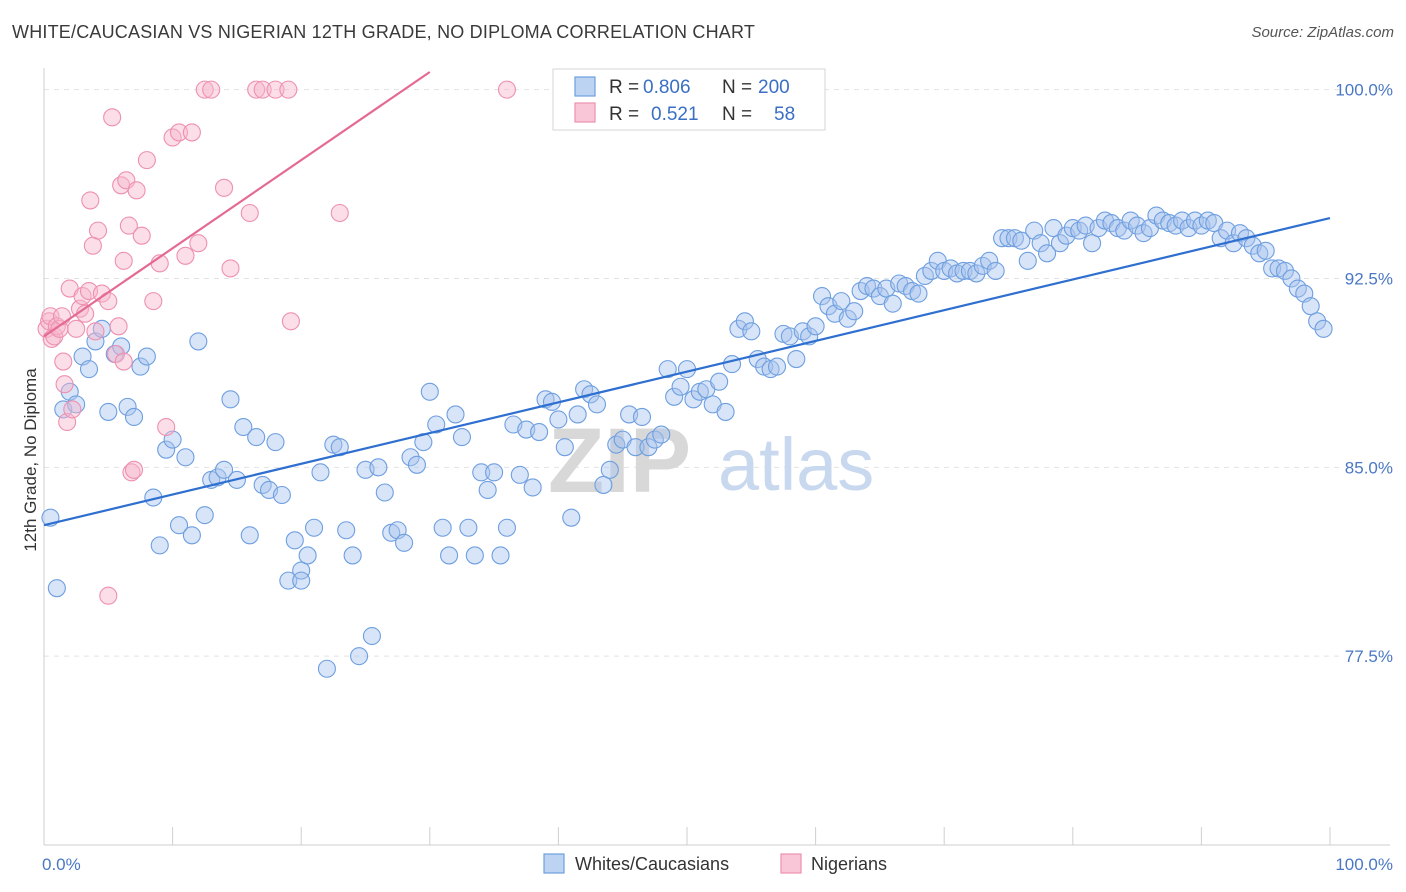 This screenshot has width=1406, height=892. What do you see at coordinates (711, 461) in the screenshot?
I see `watermark: ZIP atlas` at bounding box center [711, 461].